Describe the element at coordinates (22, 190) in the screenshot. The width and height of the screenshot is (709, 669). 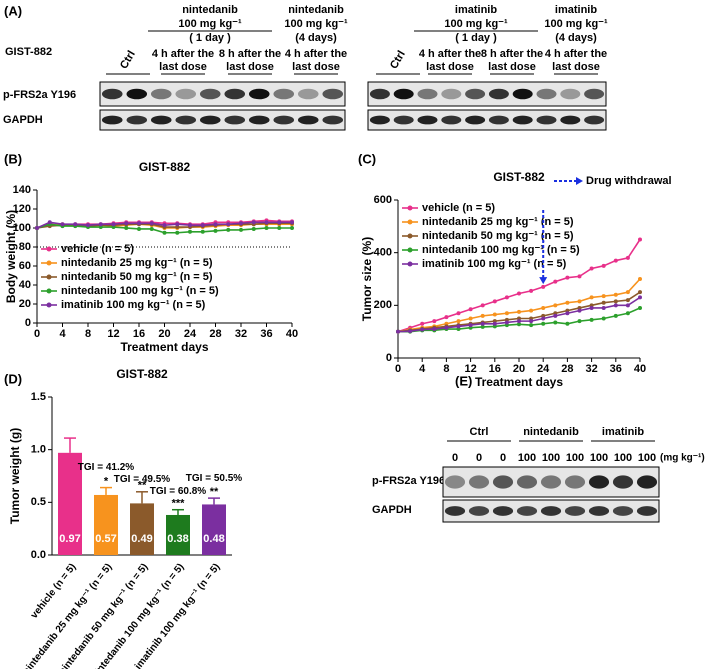
I see `y-tick-label: 140` at that location.